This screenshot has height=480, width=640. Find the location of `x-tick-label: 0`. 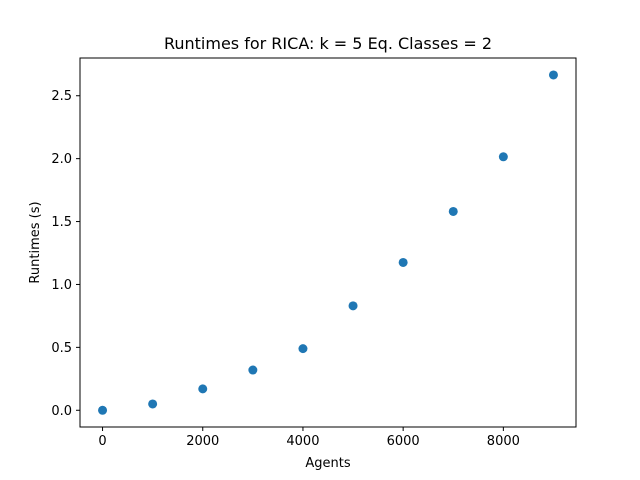

x-tick-label: 0 is located at coordinates (102, 441).